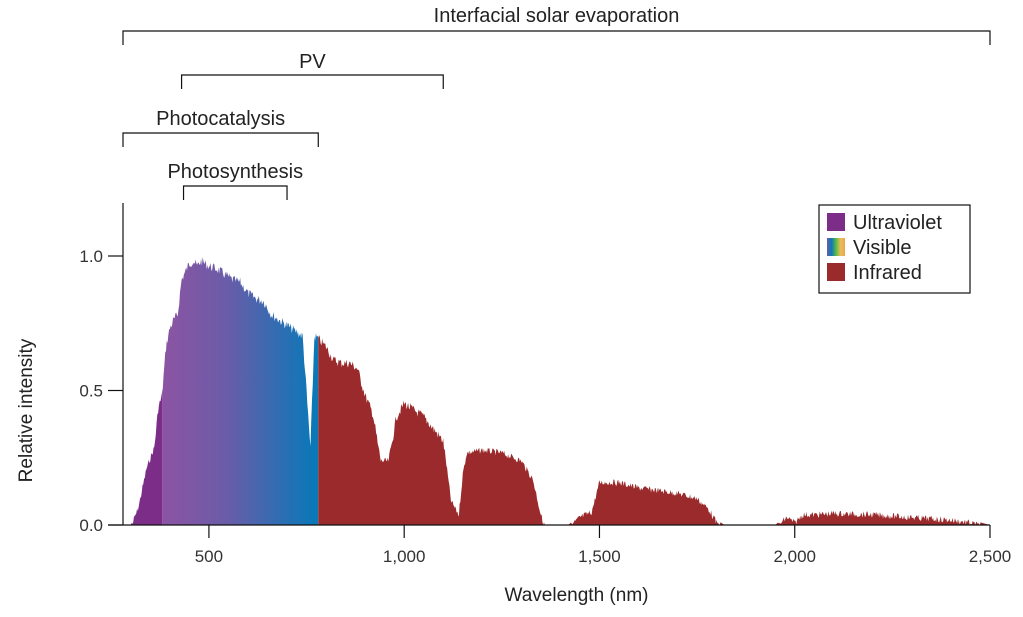 This screenshot has width=1023, height=617. Describe the element at coordinates (887, 273) in the screenshot. I see `legend-label-infrared: Infrared` at that location.